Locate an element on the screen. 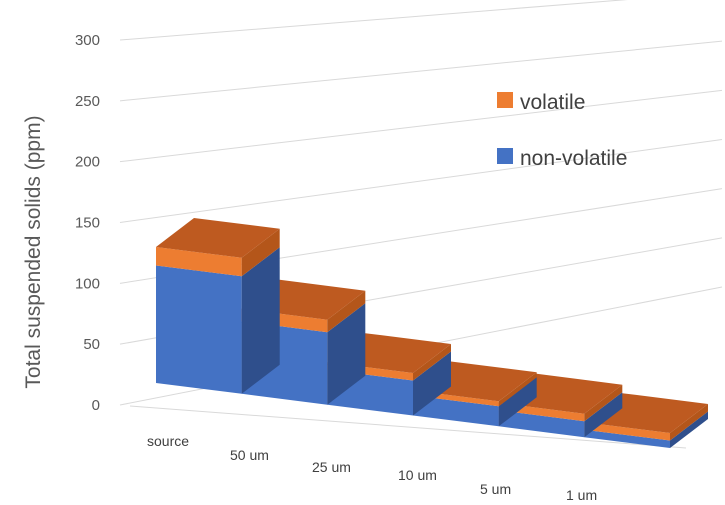  x-tick-label: 5 um is located at coordinates (495, 489).